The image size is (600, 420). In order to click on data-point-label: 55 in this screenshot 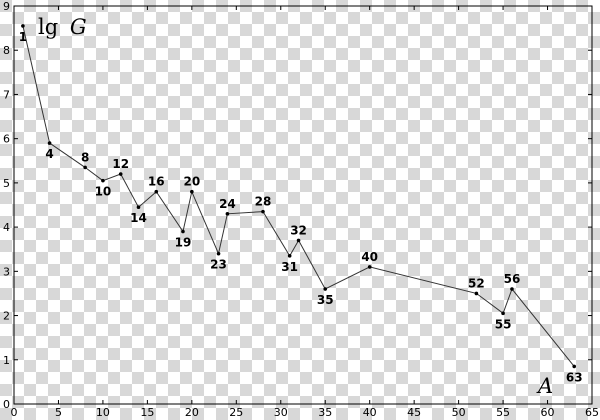, I will do `click(503, 324)`.